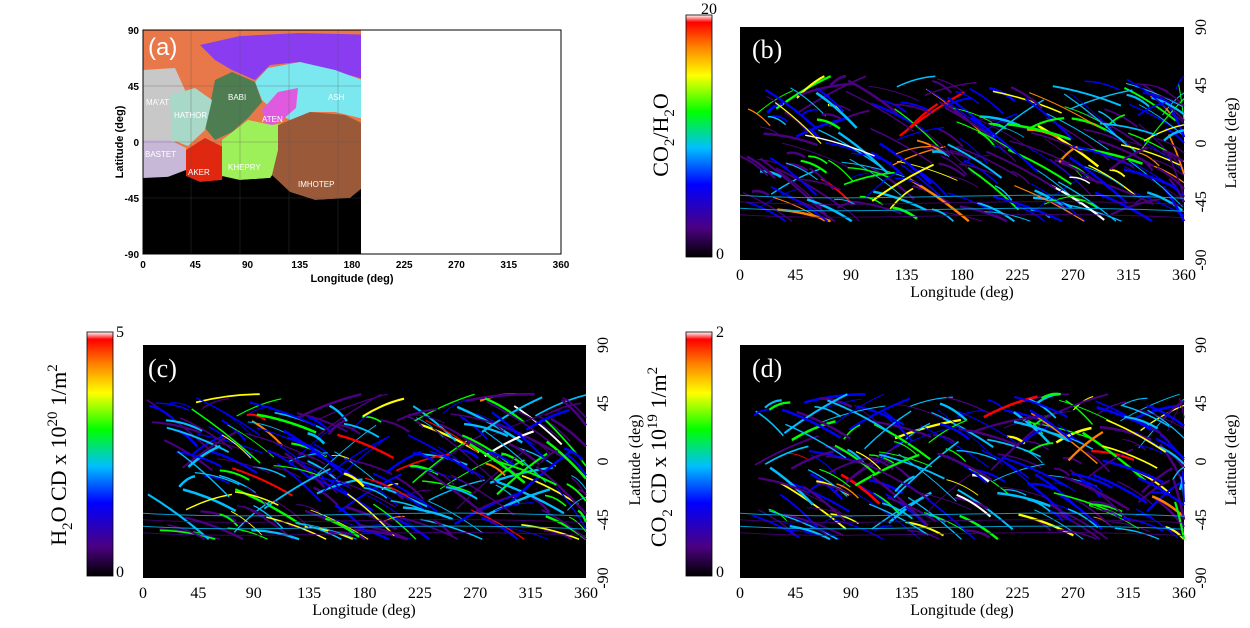 The width and height of the screenshot is (1250, 628). What do you see at coordinates (663, 134) in the screenshot?
I see `colorbar-b-label: CO2/H2O` at bounding box center [663, 134].